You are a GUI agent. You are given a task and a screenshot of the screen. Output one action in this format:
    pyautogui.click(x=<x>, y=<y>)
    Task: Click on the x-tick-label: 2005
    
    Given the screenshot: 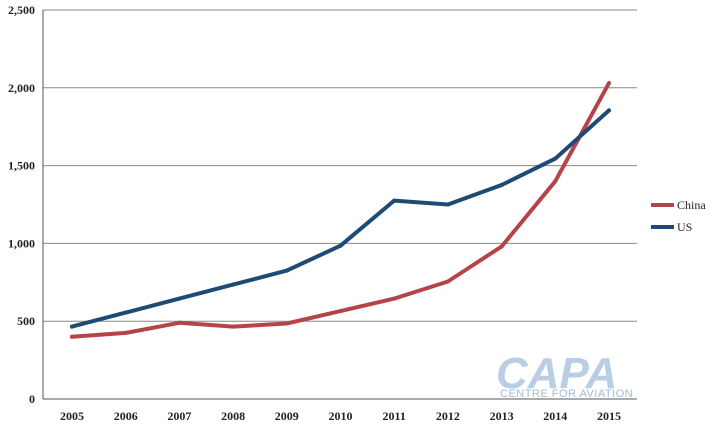 What is the action you would take?
    pyautogui.click(x=72, y=416)
    